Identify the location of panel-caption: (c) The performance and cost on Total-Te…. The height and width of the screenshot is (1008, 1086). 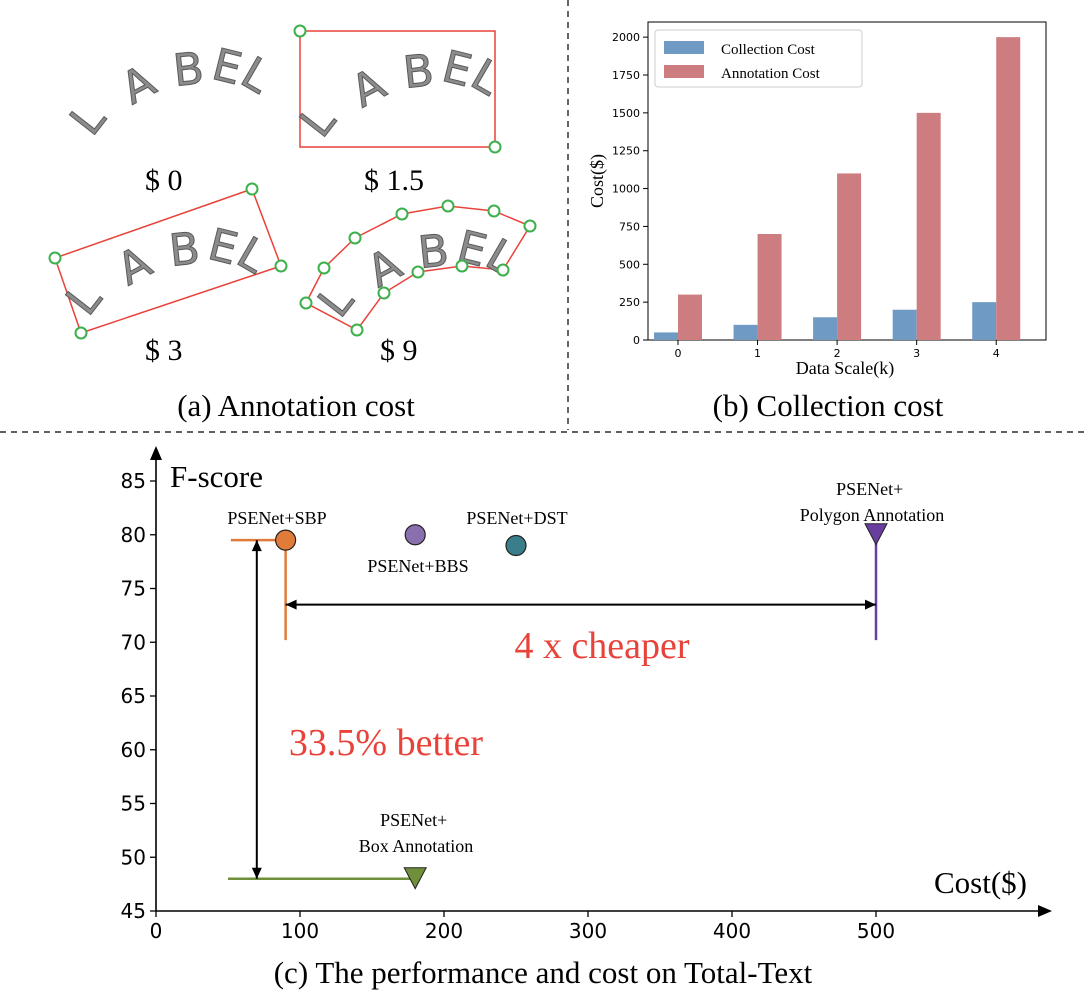
(543, 972).